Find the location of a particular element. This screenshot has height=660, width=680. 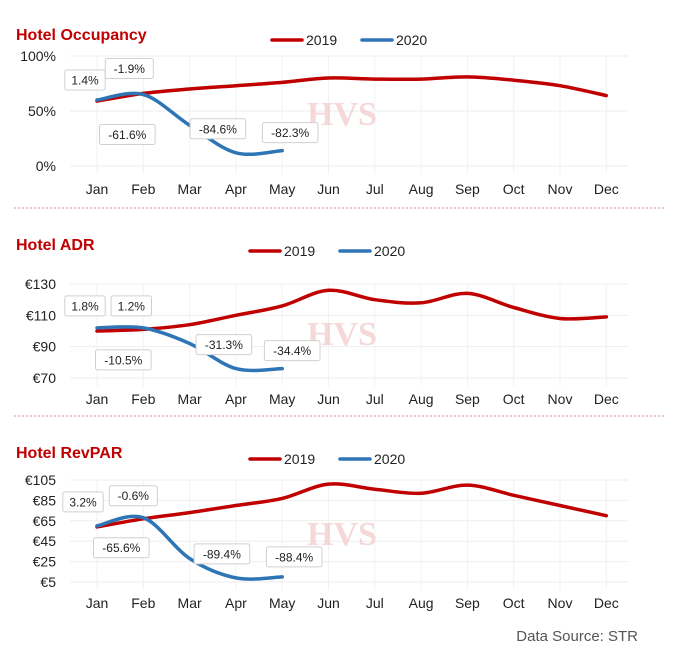

chart-title: Hotel ADR is located at coordinates (55, 245).